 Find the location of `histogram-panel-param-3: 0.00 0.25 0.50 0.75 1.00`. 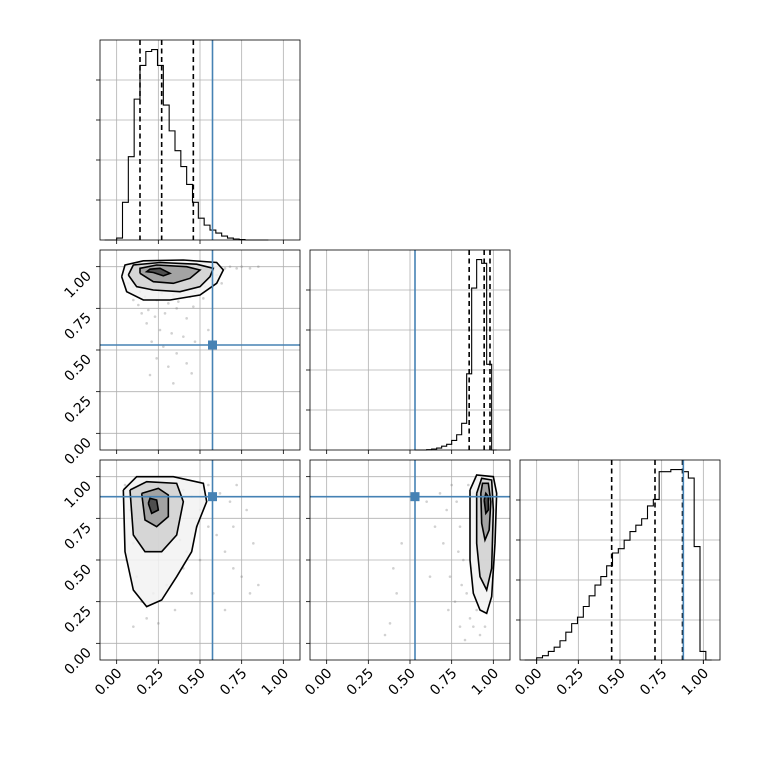

histogram-panel-param-3: 0.00 0.25 0.50 0.75 1.00 is located at coordinates (616, 579).